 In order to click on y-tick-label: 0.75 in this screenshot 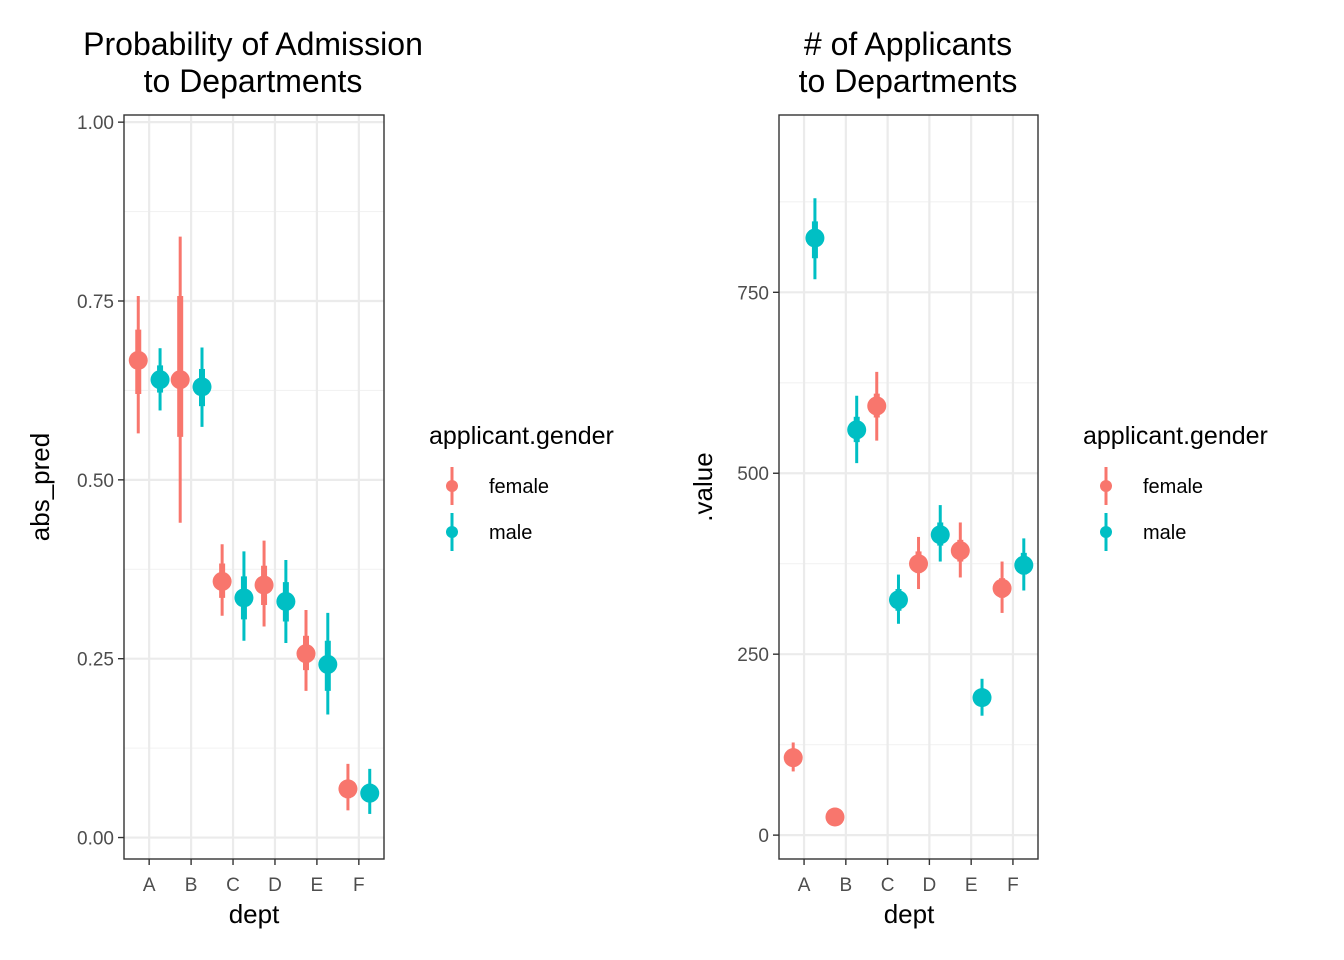, I will do `click(95, 302)`.